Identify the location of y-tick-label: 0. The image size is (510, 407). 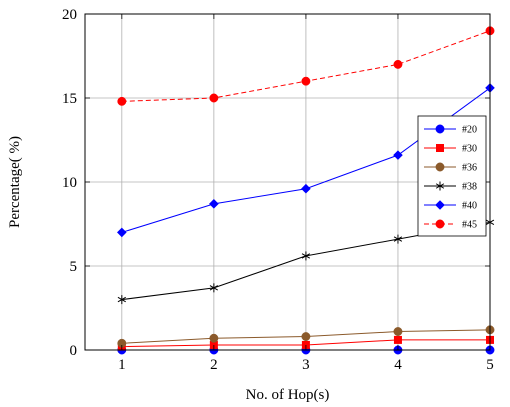
(74, 351).